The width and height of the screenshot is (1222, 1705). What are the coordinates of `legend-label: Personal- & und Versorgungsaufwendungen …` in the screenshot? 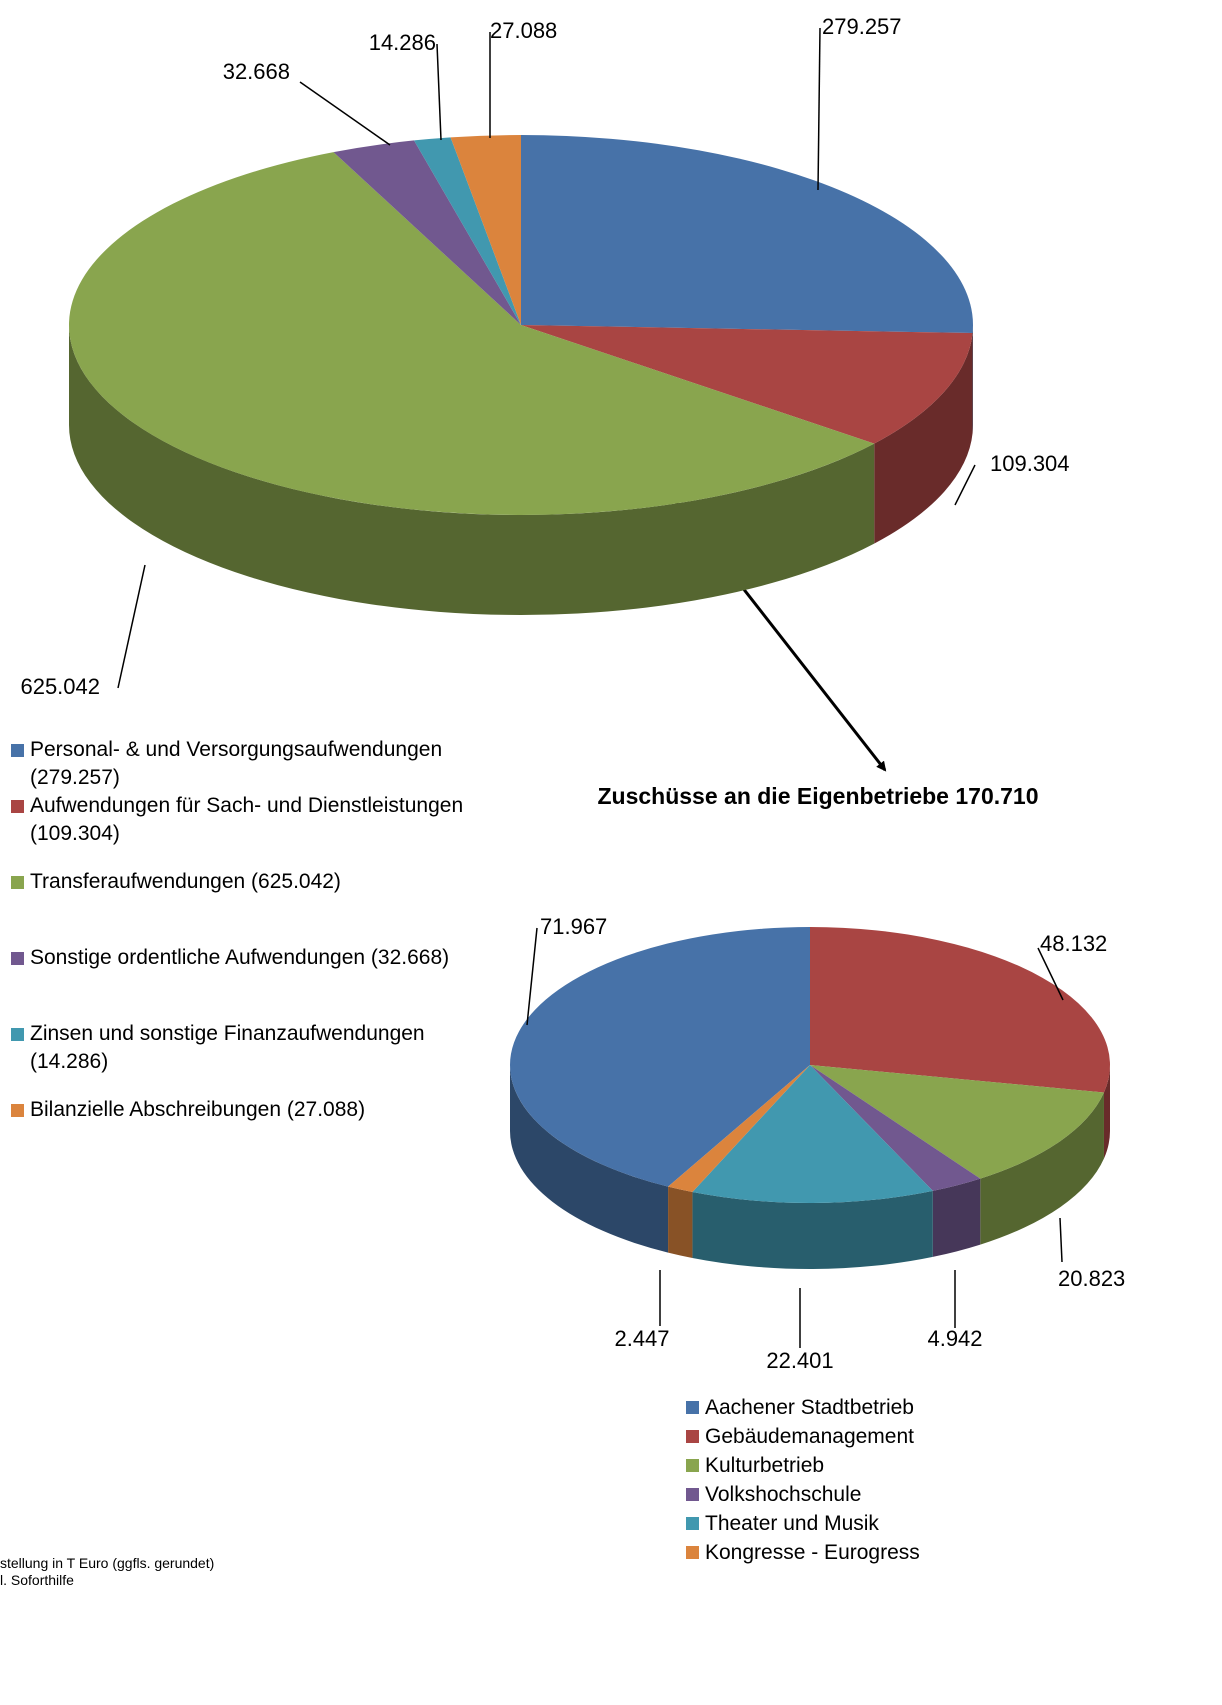 It's located at (236, 763).